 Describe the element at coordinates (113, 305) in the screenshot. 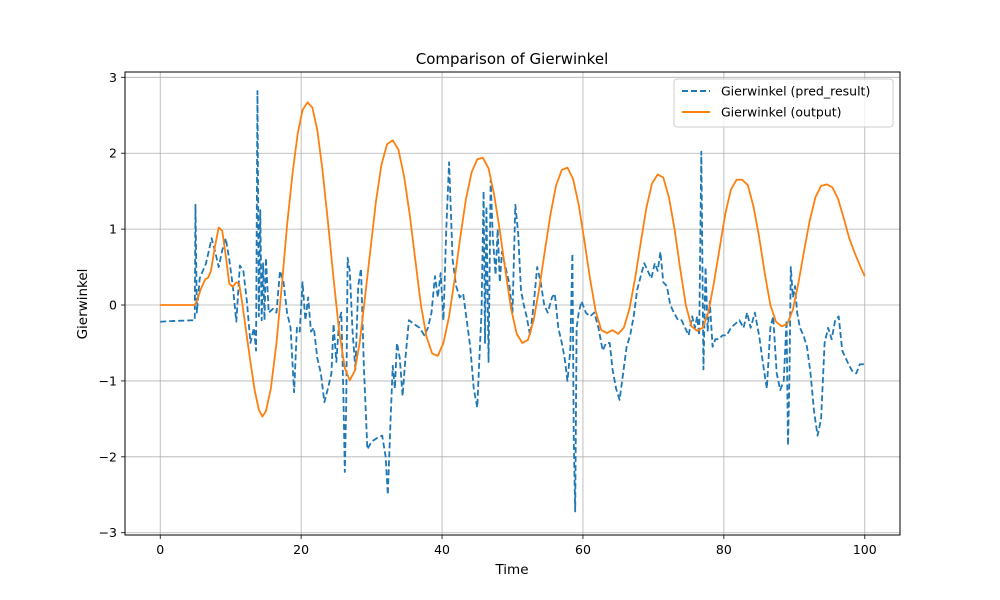

I see `y-tick-label: 0` at that location.